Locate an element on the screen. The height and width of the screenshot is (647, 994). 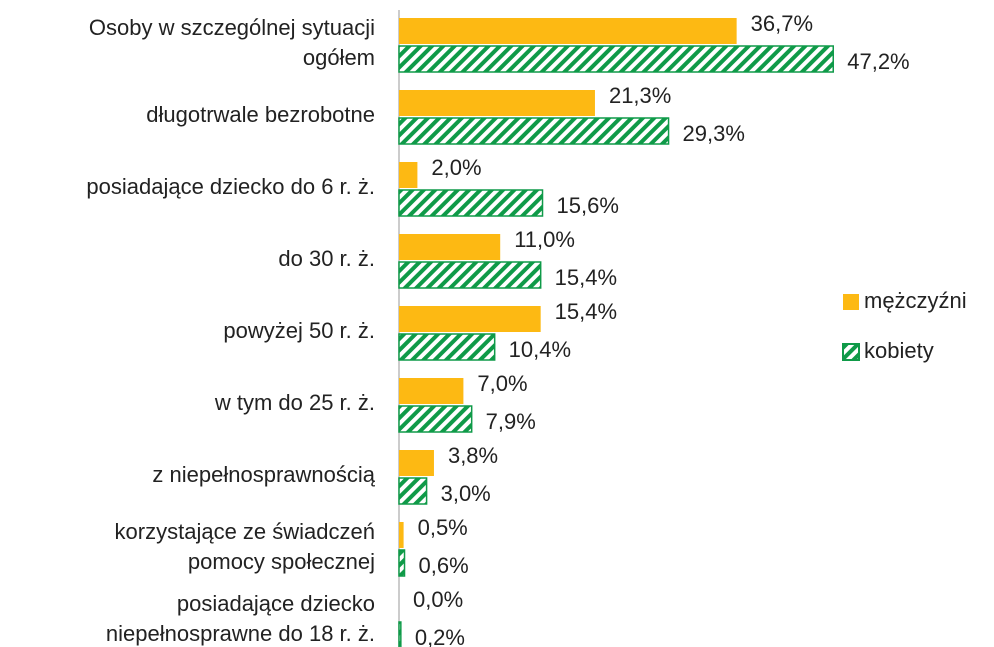
value-label: 7,9% is located at coordinates (511, 421).